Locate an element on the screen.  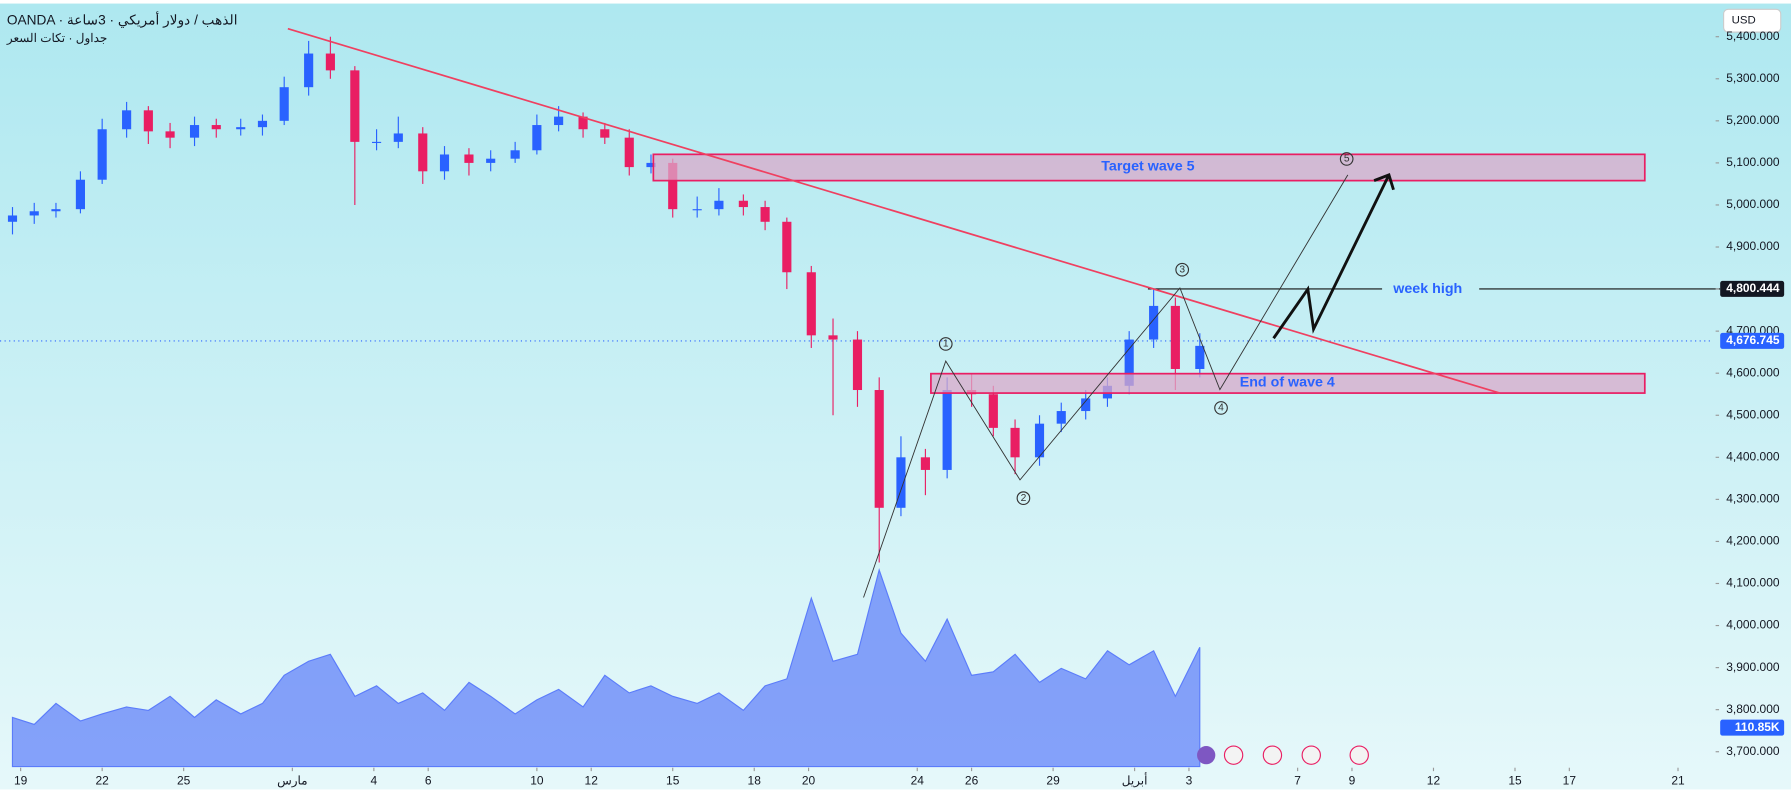
x-tick-label: 22 is located at coordinates (102, 781).